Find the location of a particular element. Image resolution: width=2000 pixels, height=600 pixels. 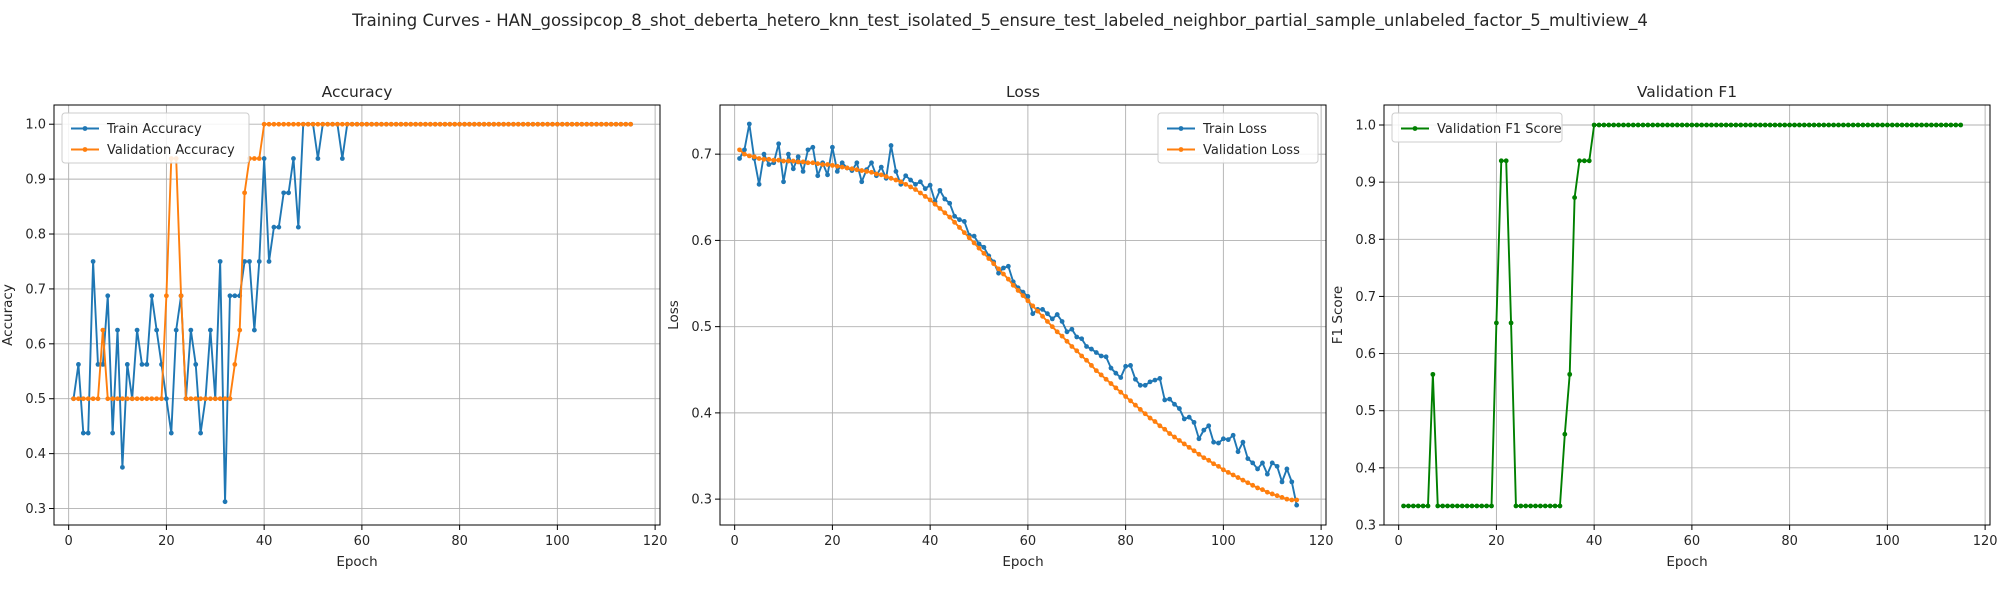

chart2-ytick-label-5: 0.8 is located at coordinates (1365, 240).